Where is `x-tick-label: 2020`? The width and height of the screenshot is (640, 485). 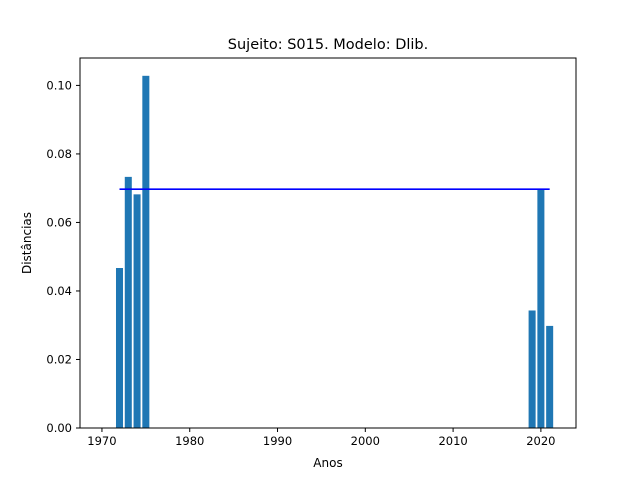
x-tick-label: 2020 is located at coordinates (540, 441).